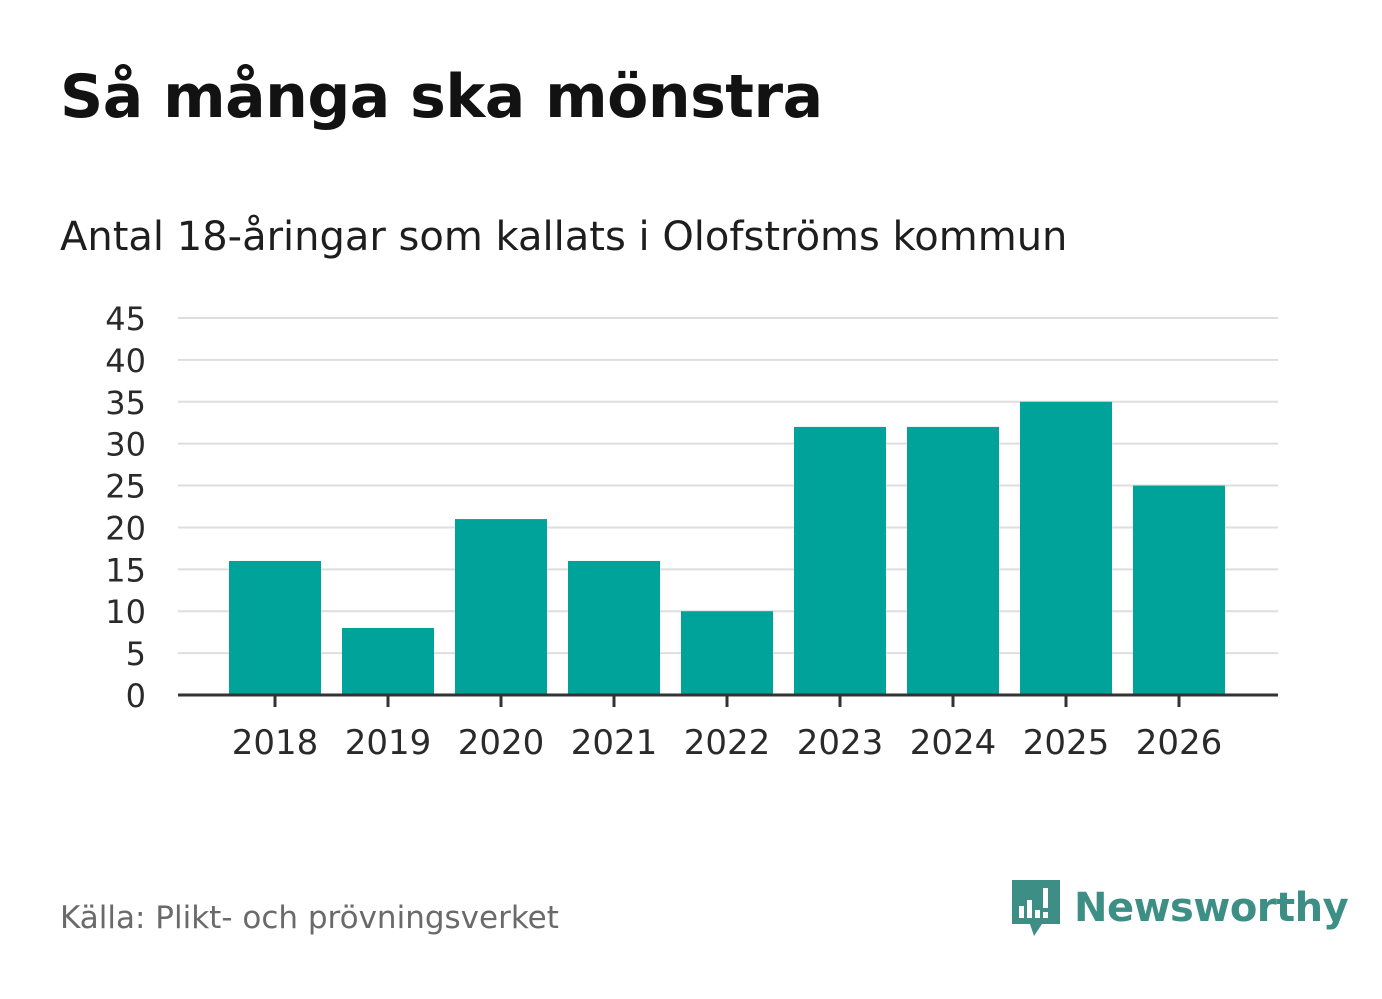  What do you see at coordinates (136, 696) in the screenshot?
I see `y-tick-label: 0` at bounding box center [136, 696].